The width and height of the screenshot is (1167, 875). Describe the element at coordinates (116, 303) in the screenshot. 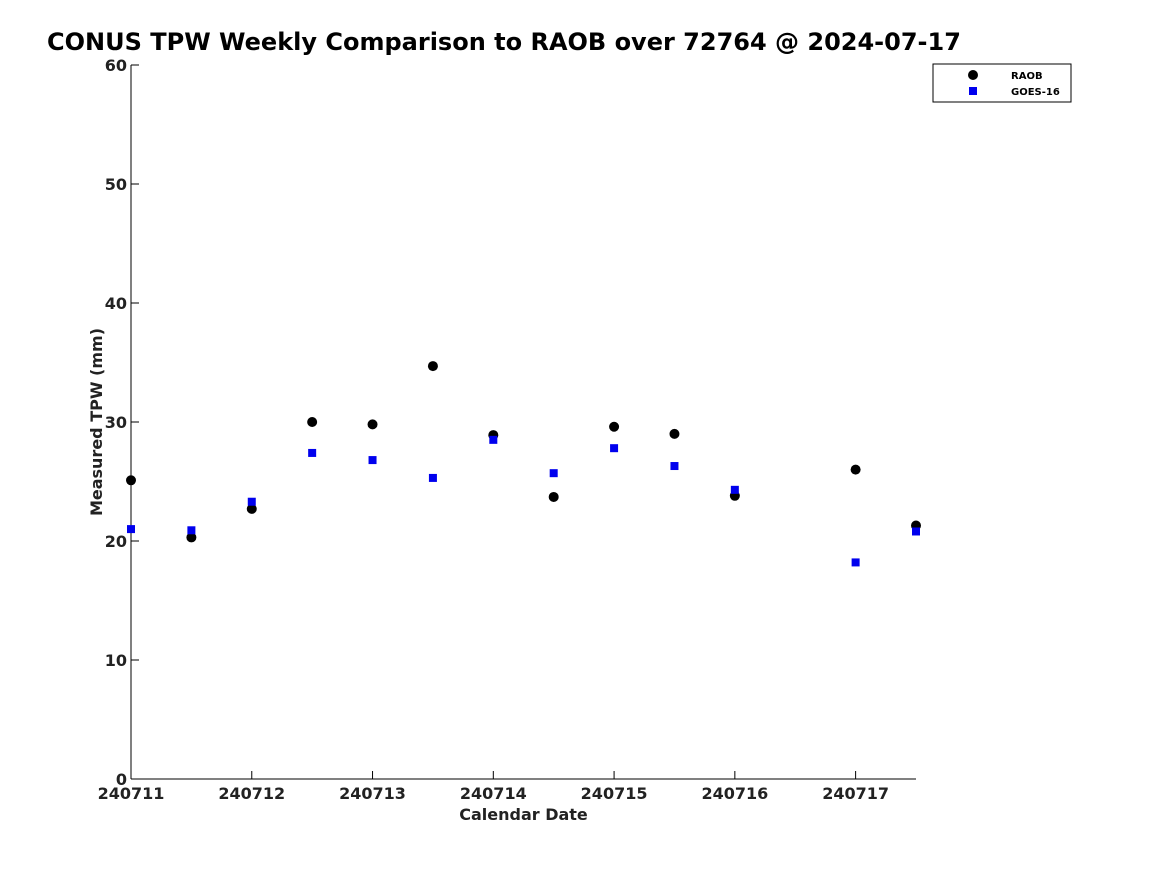

I see `y-tick-label: 40` at that location.